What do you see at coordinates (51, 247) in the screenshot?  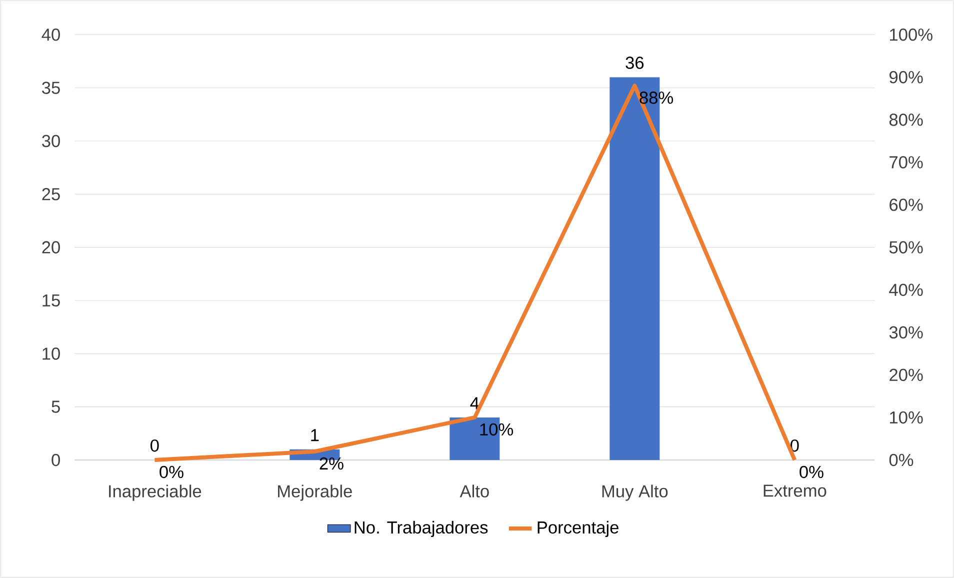 I see `y-tick-label: 20` at bounding box center [51, 247].